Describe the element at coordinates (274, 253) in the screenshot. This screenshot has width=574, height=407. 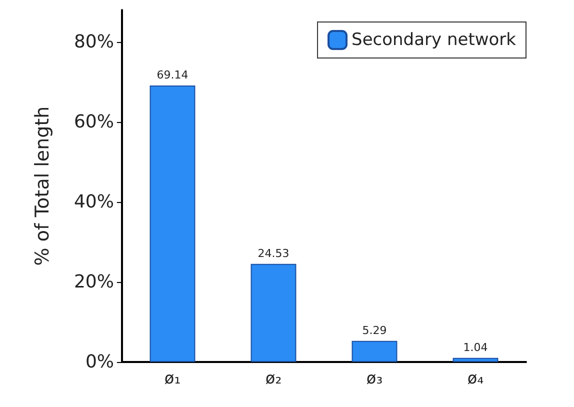
I see `data-label: 24.53` at that location.